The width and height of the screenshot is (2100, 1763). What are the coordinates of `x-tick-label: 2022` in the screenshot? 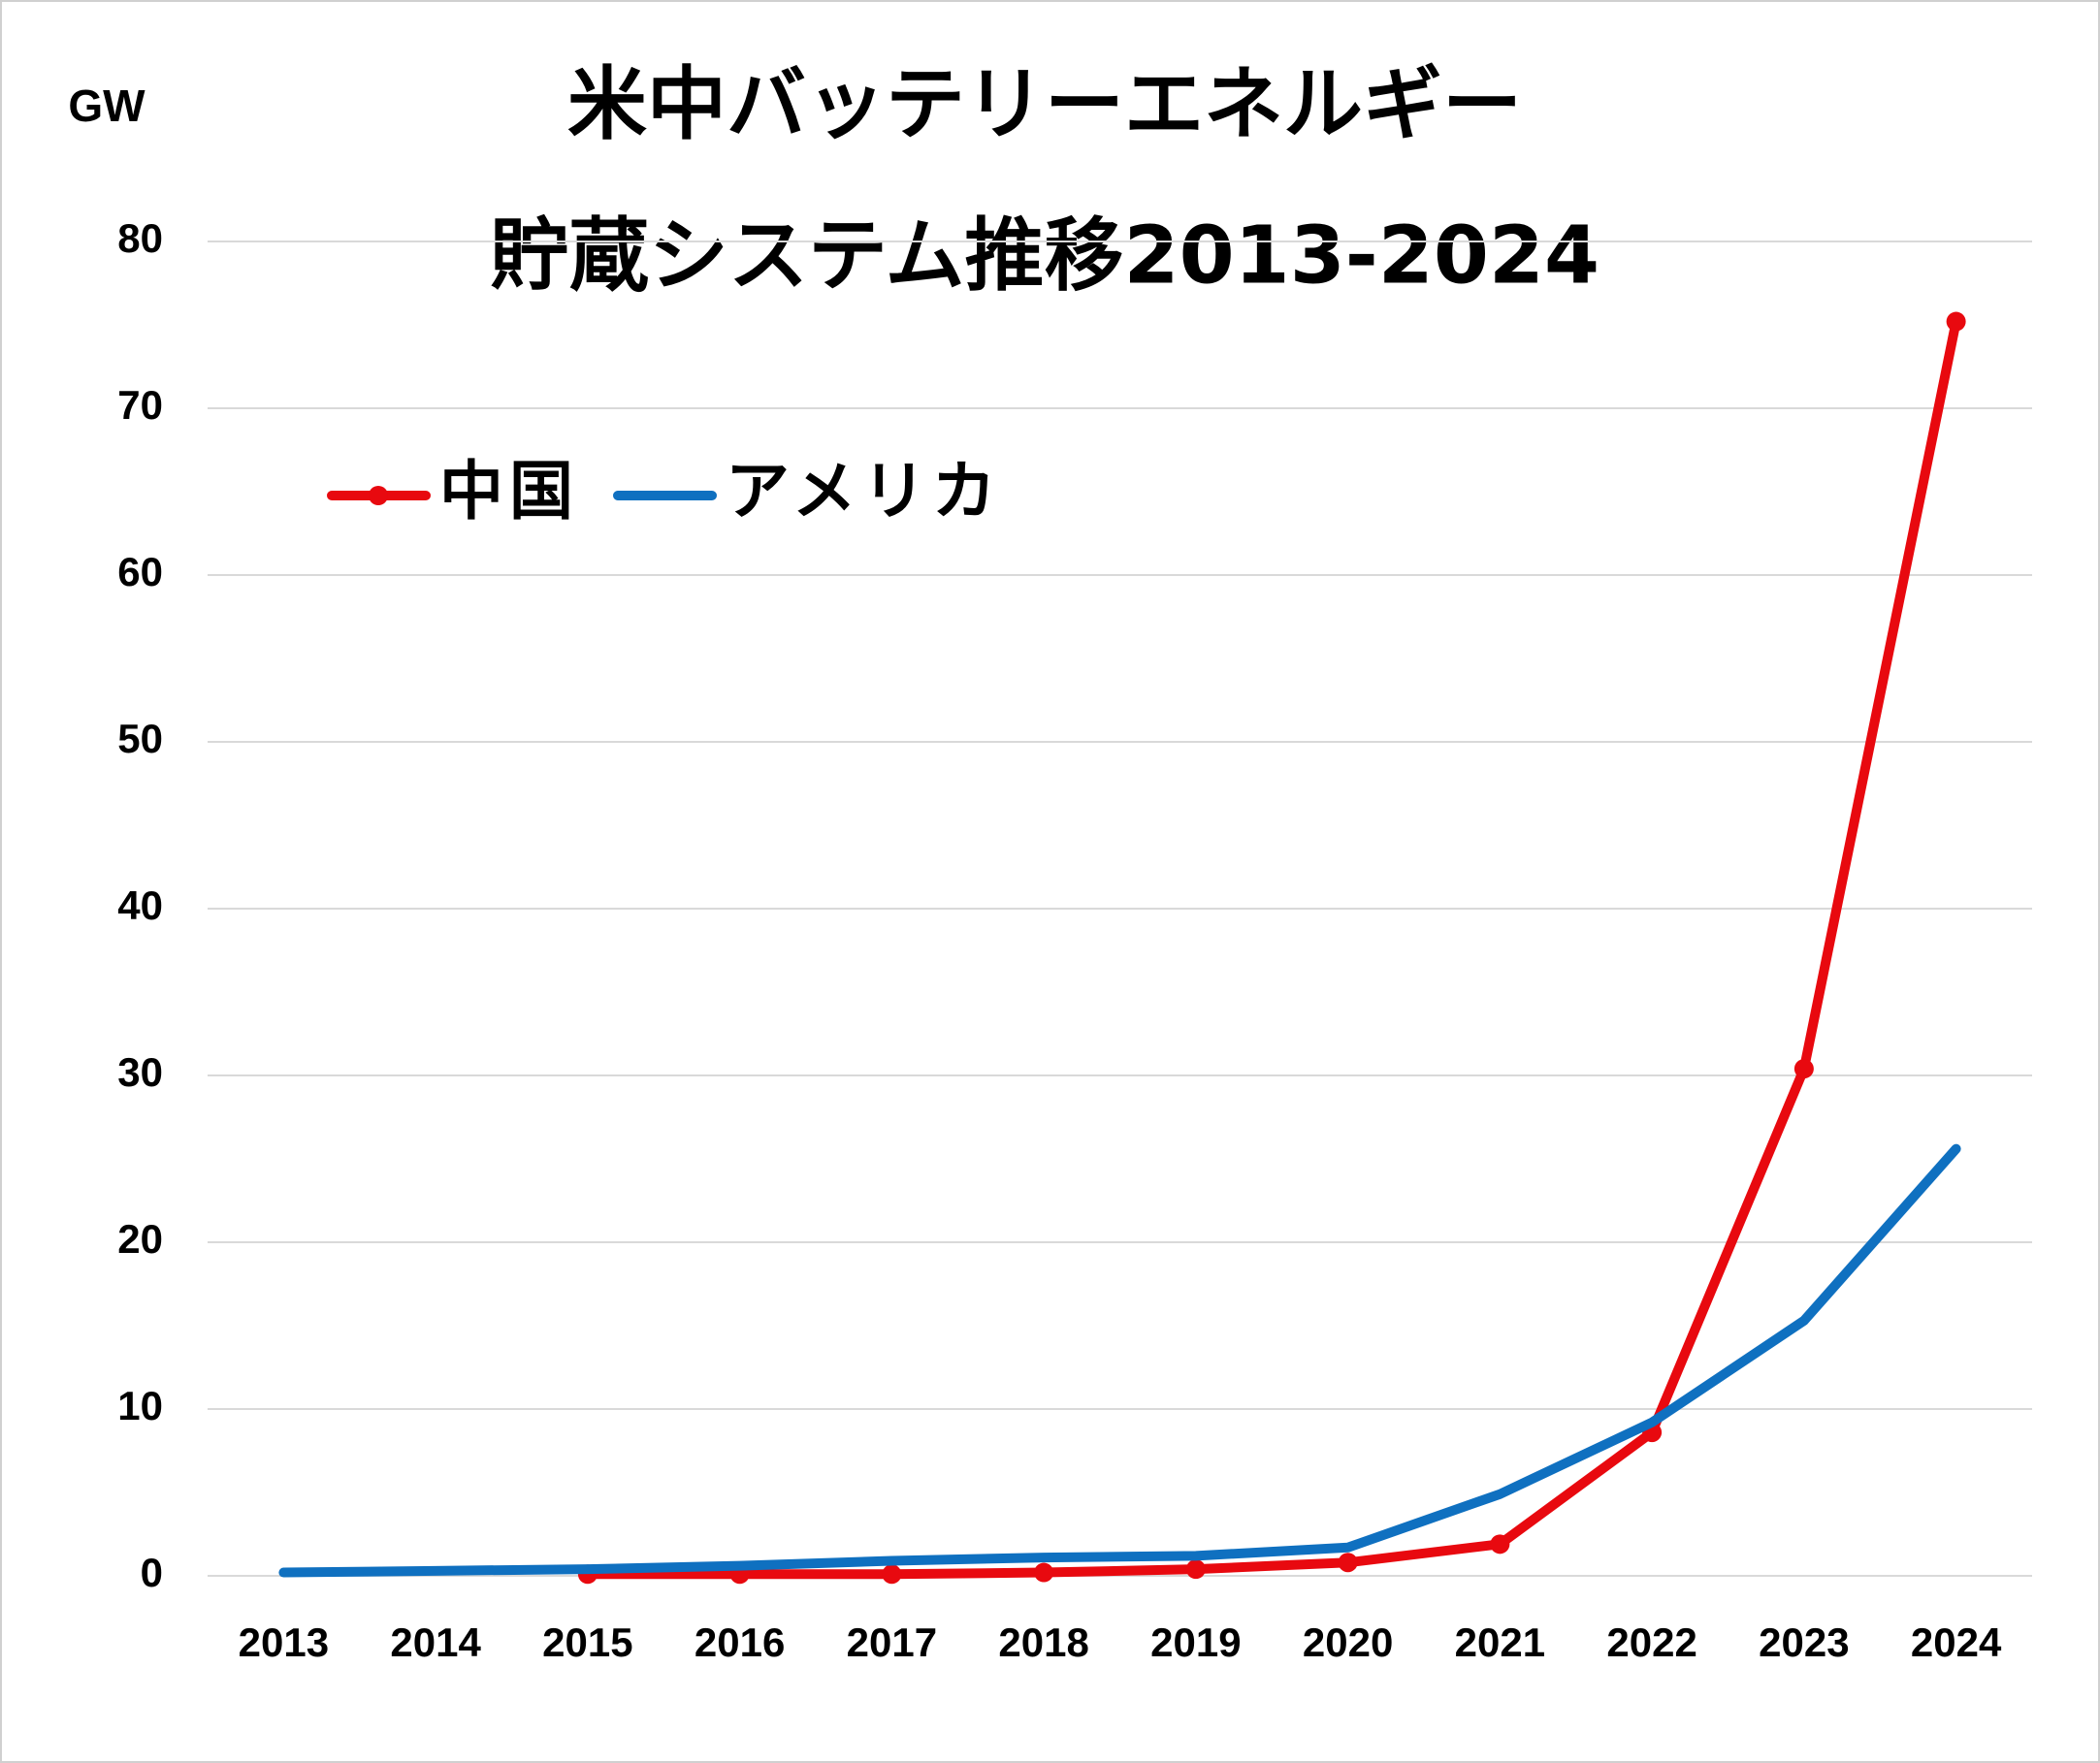 It's located at (1651, 1642).